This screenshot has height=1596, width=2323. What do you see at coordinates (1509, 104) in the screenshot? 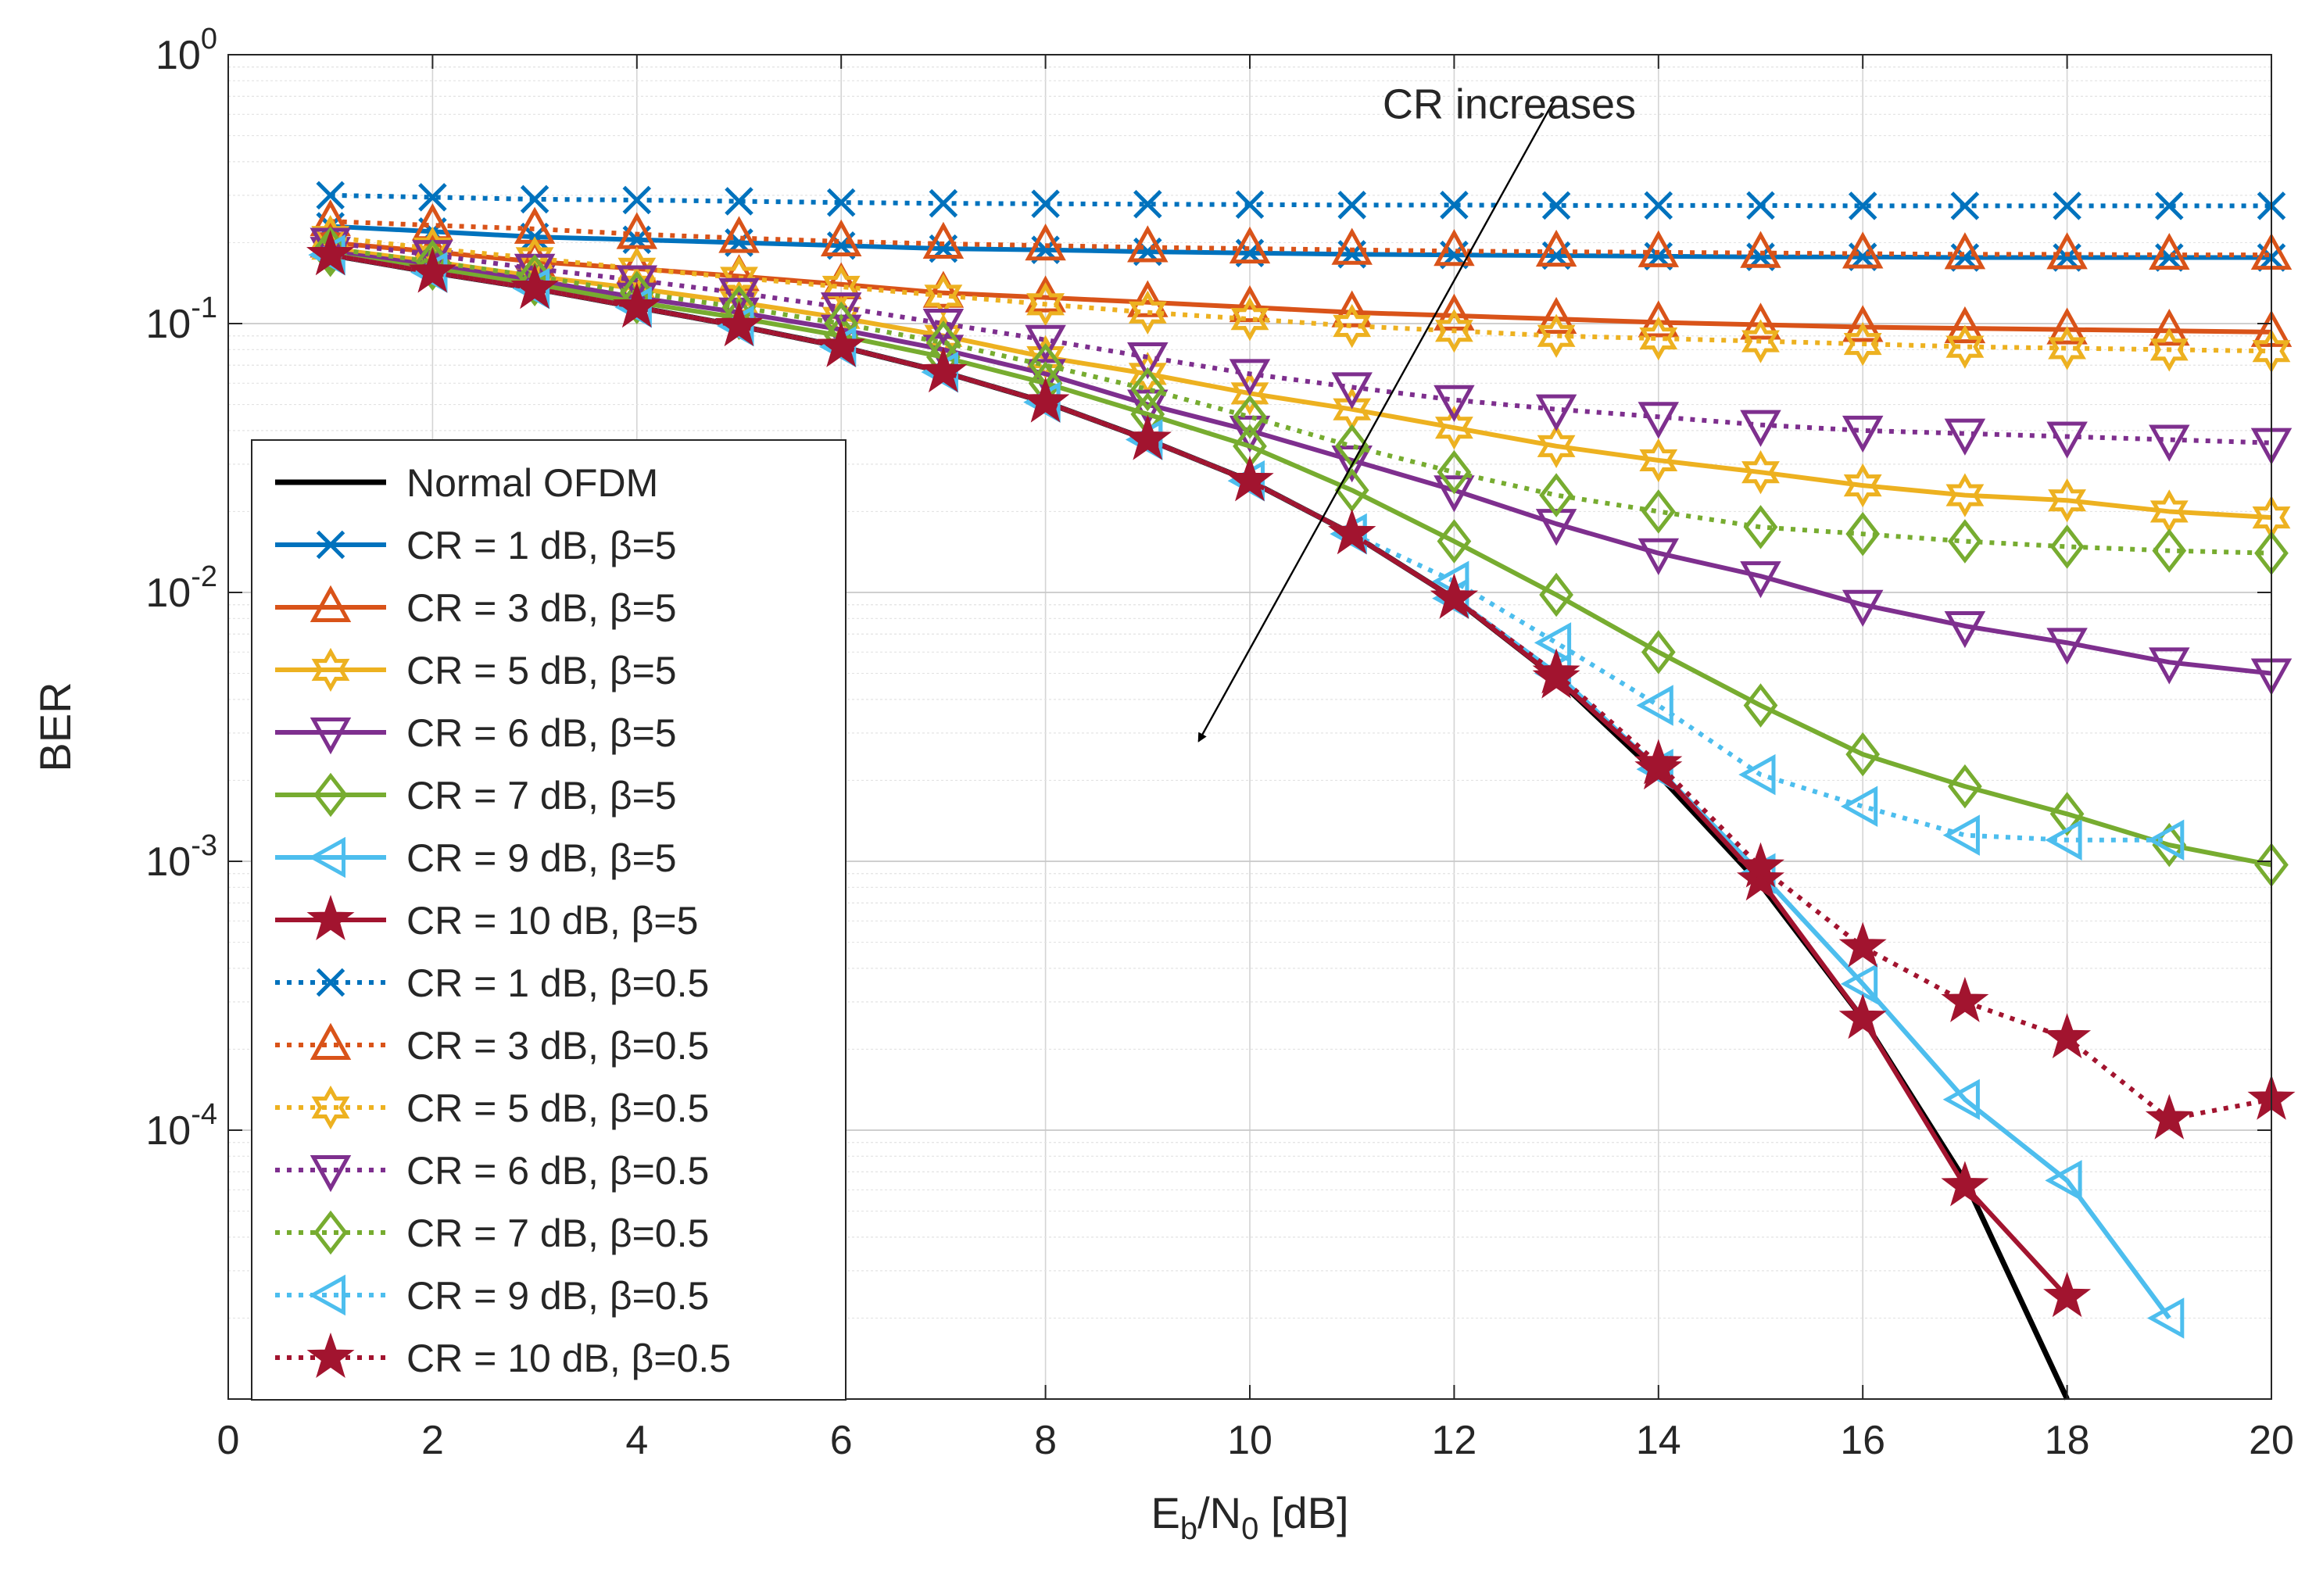
I see `annotation-label: CR increases` at bounding box center [1509, 104].